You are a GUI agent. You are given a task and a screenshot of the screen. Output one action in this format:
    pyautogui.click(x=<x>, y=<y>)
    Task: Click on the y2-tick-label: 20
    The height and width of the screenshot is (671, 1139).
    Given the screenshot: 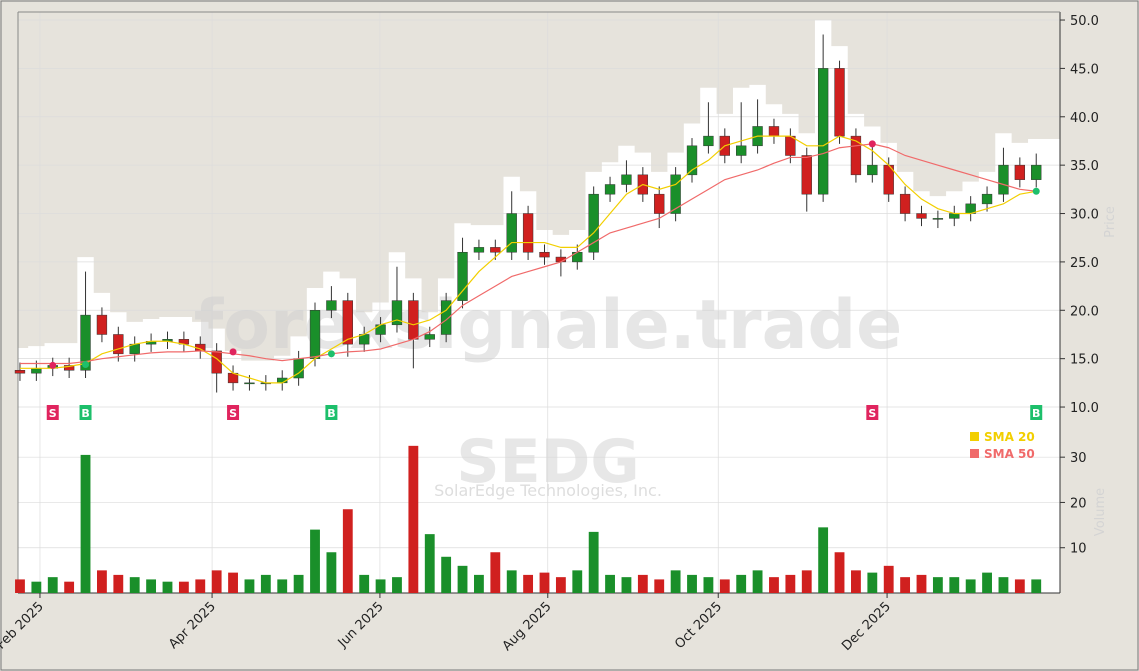 What is the action you would take?
    pyautogui.click(x=1078, y=503)
    